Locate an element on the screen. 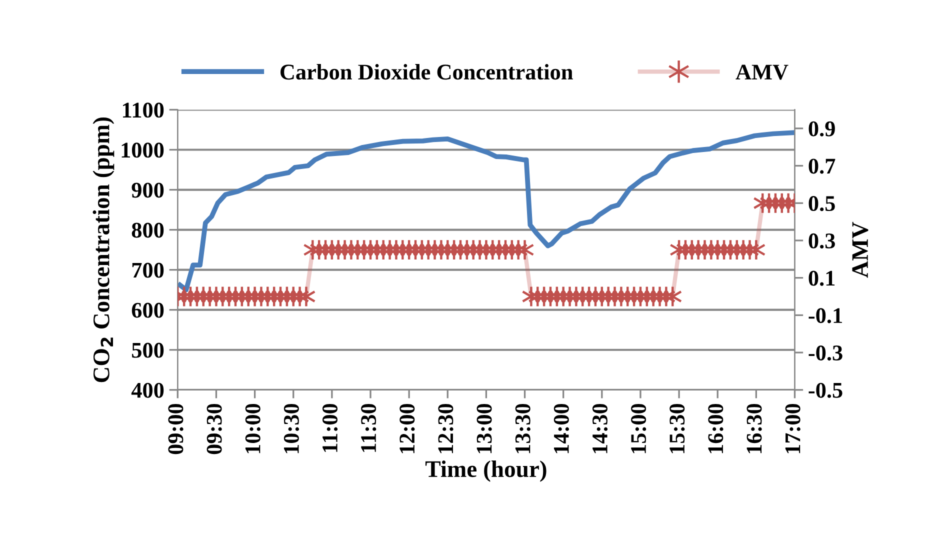 This screenshot has height=557, width=945. x-tick-label: 13:00 is located at coordinates (484, 429).